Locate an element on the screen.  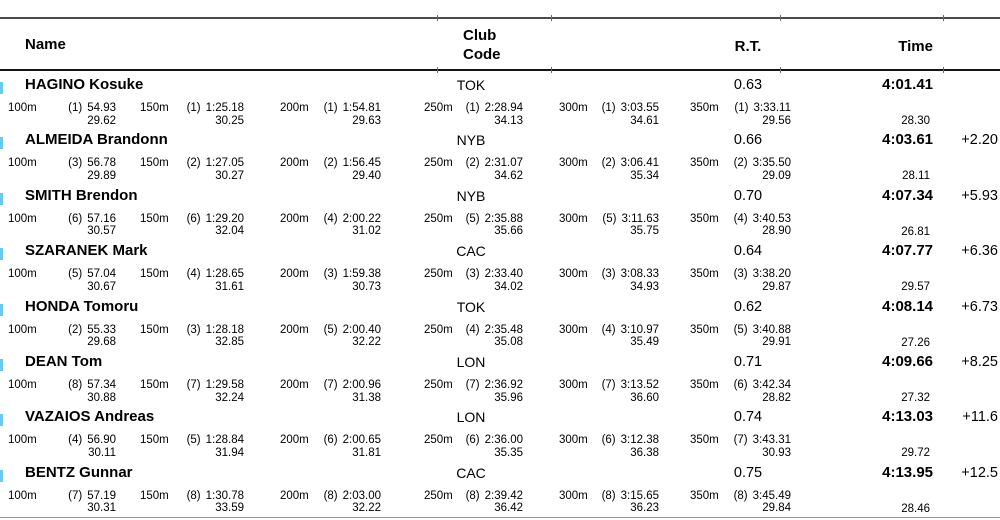
split-rank-time: (1) 1:25.18 is located at coordinates (215, 108).